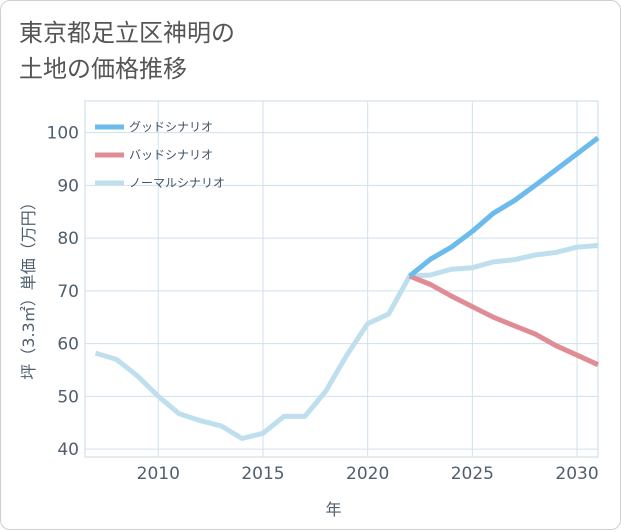 Image resolution: width=621 pixels, height=530 pixels. What do you see at coordinates (333, 509) in the screenshot?
I see `x-axis-title: 年` at bounding box center [333, 509].